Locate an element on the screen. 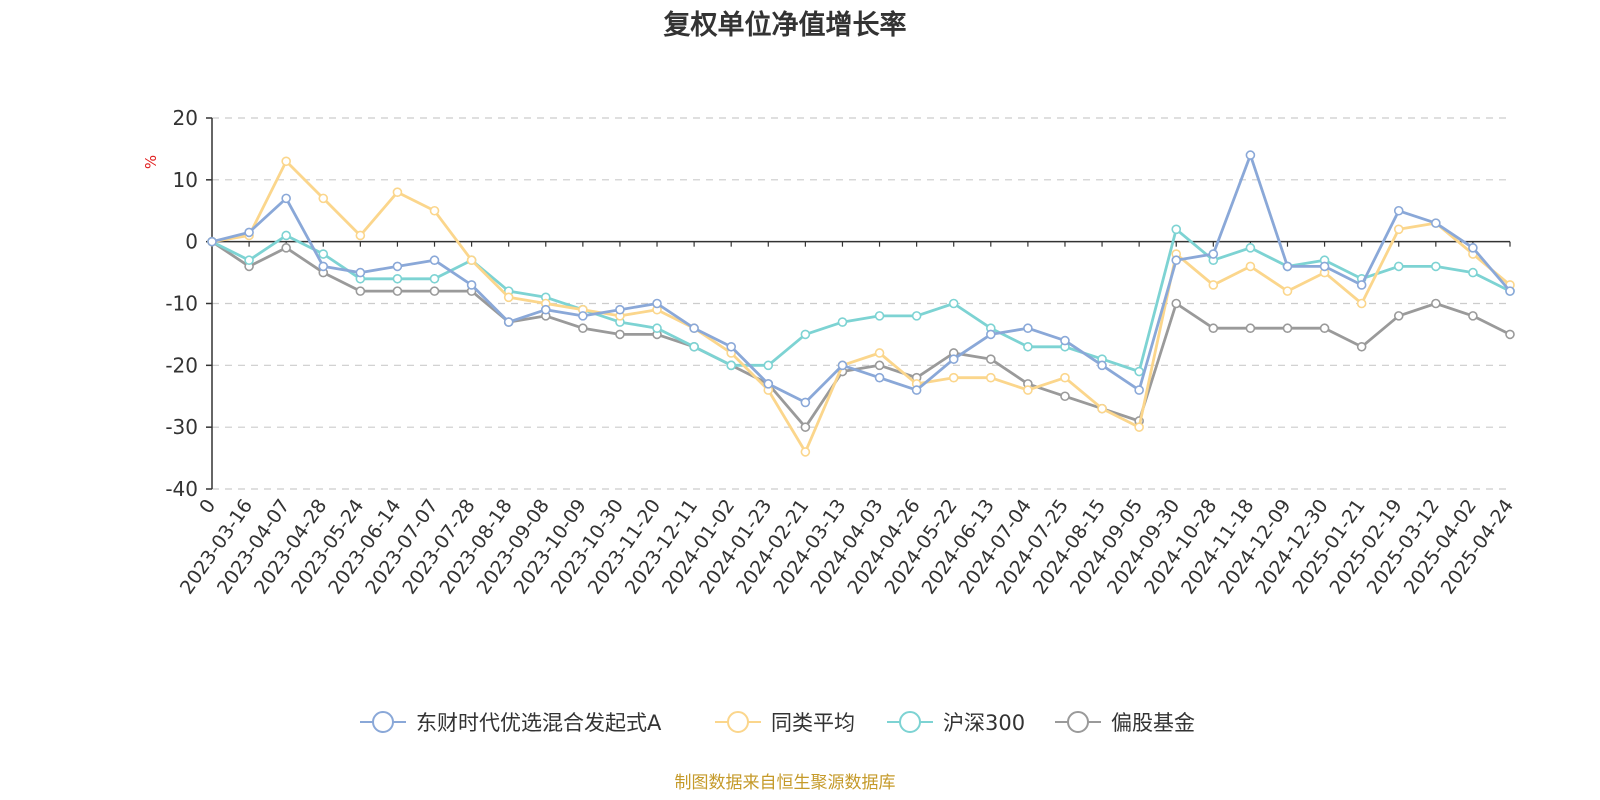  y-axis-ticks: 20 10 0 -10 -20 -30 -40 is located at coordinates (189, 303).